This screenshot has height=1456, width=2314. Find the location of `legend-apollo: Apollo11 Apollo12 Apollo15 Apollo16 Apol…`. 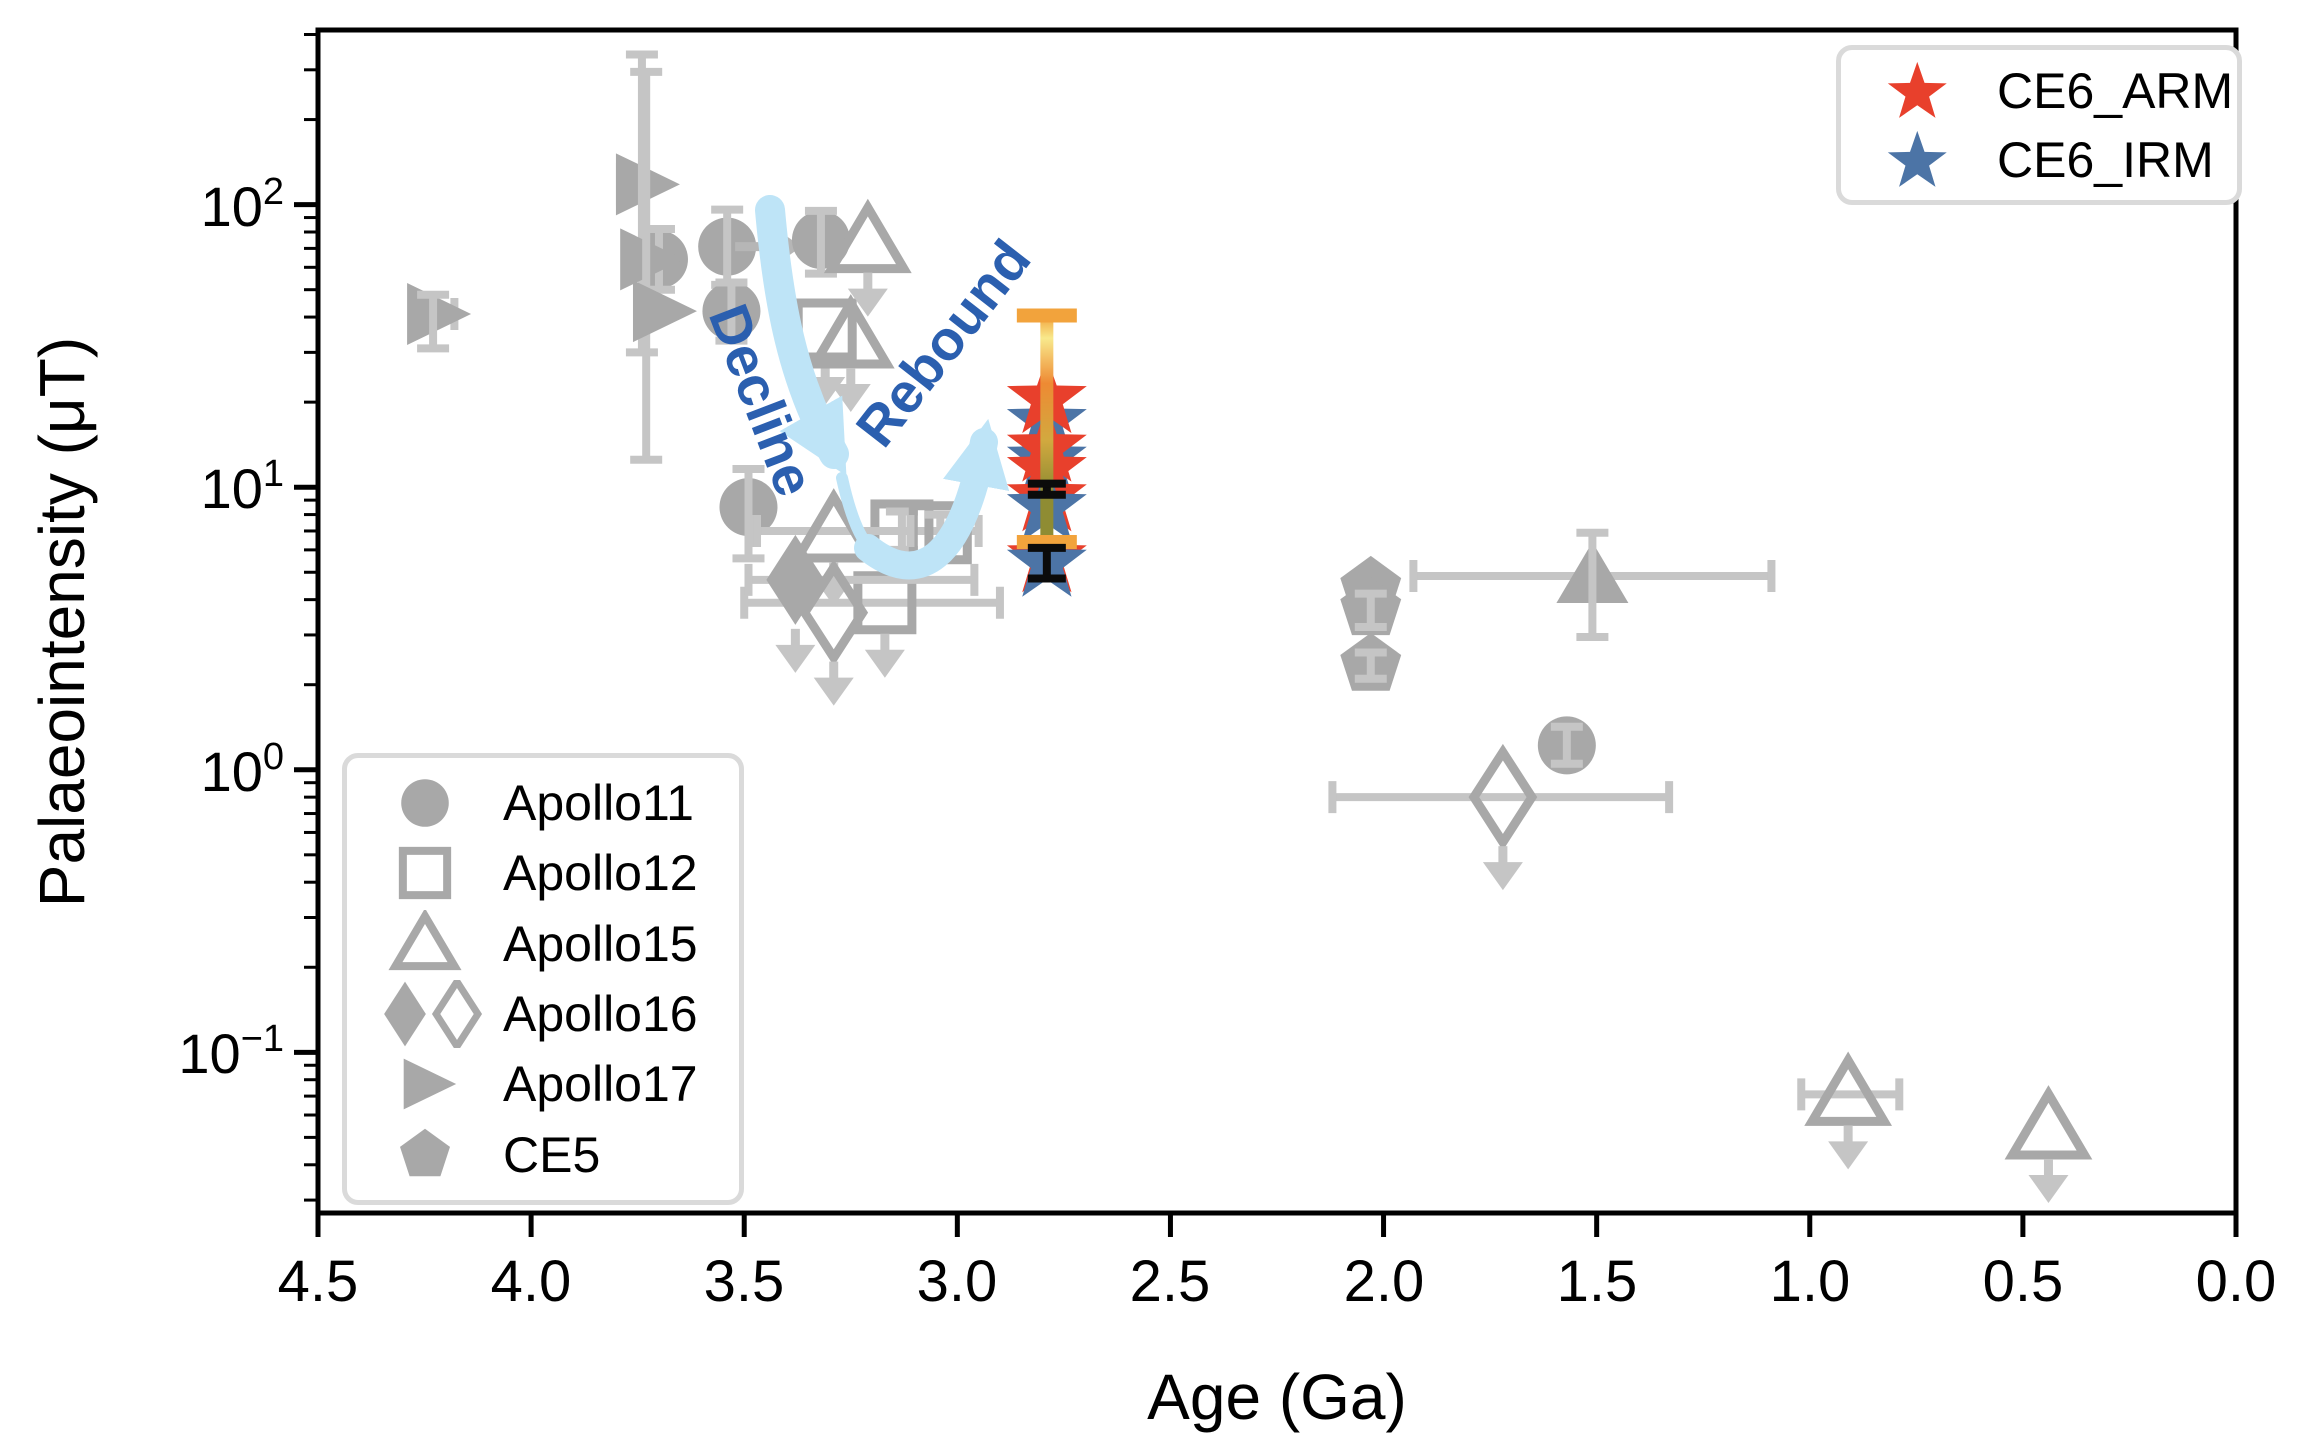

legend-apollo: Apollo11 Apollo12 Apollo15 Apollo16 Apol… is located at coordinates (543, 979).